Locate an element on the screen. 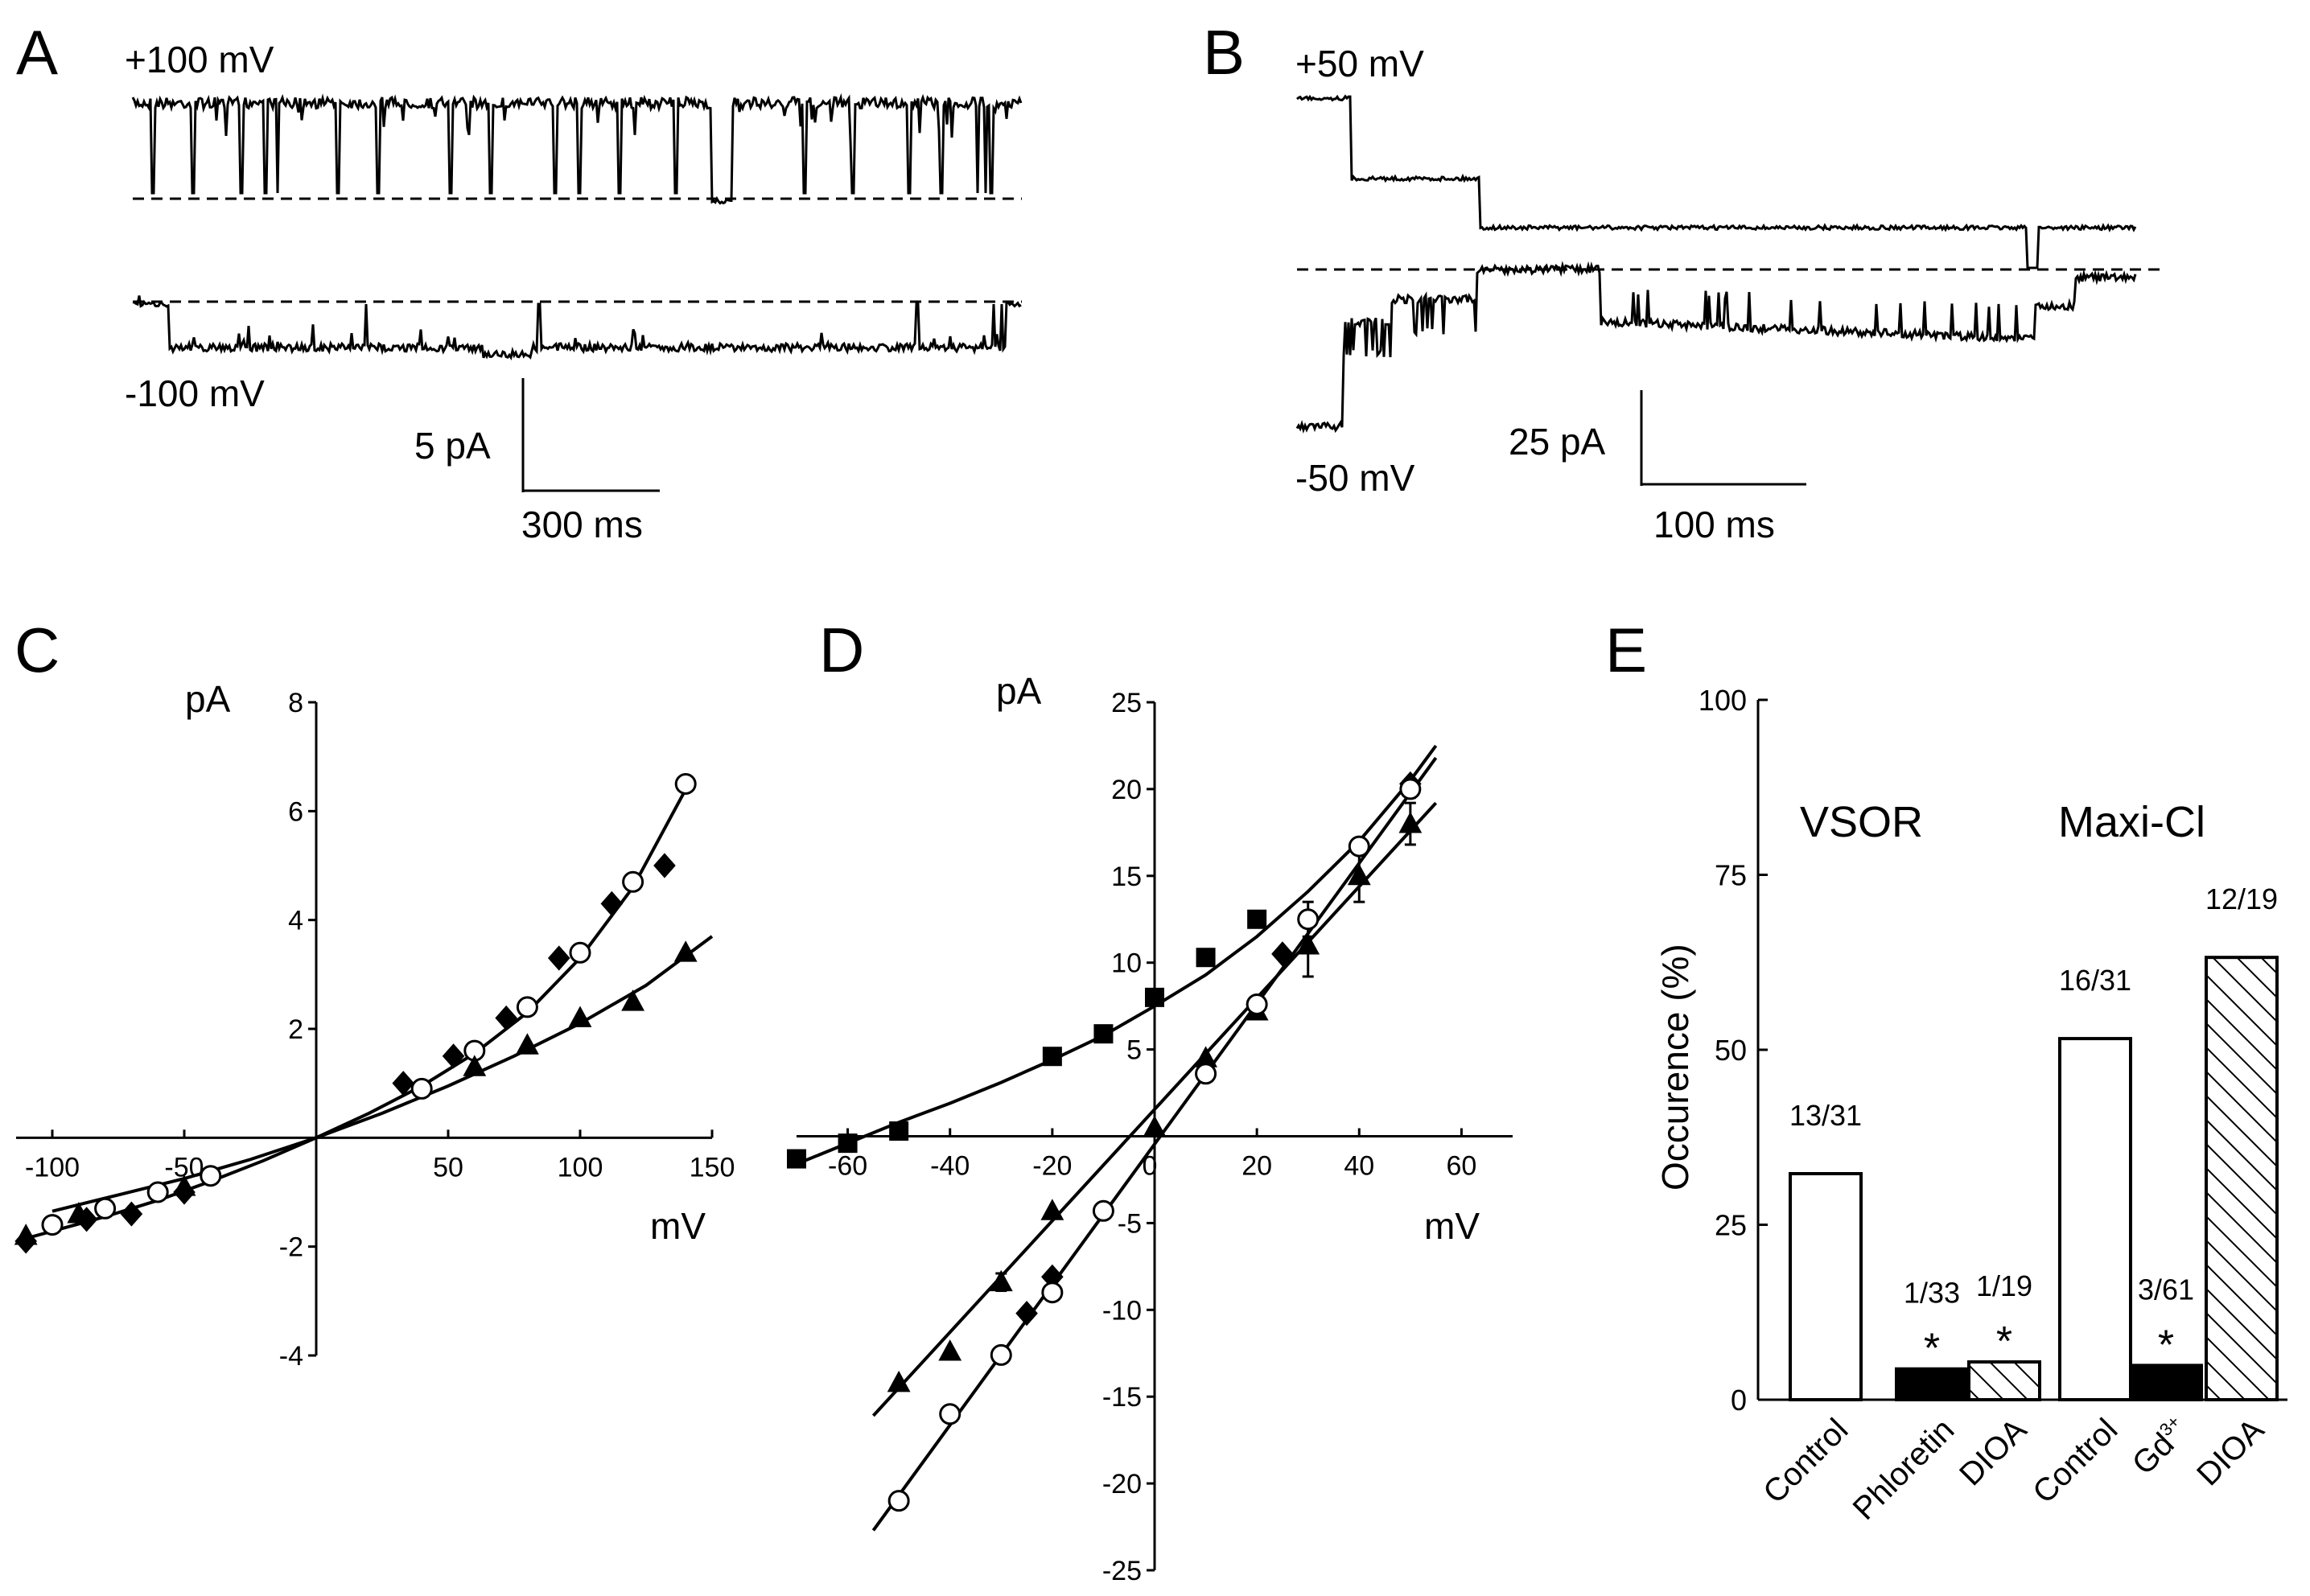 The height and width of the screenshot is (1596, 2310). panel-a-scale-current-label: 5 pA is located at coordinates (452, 446).